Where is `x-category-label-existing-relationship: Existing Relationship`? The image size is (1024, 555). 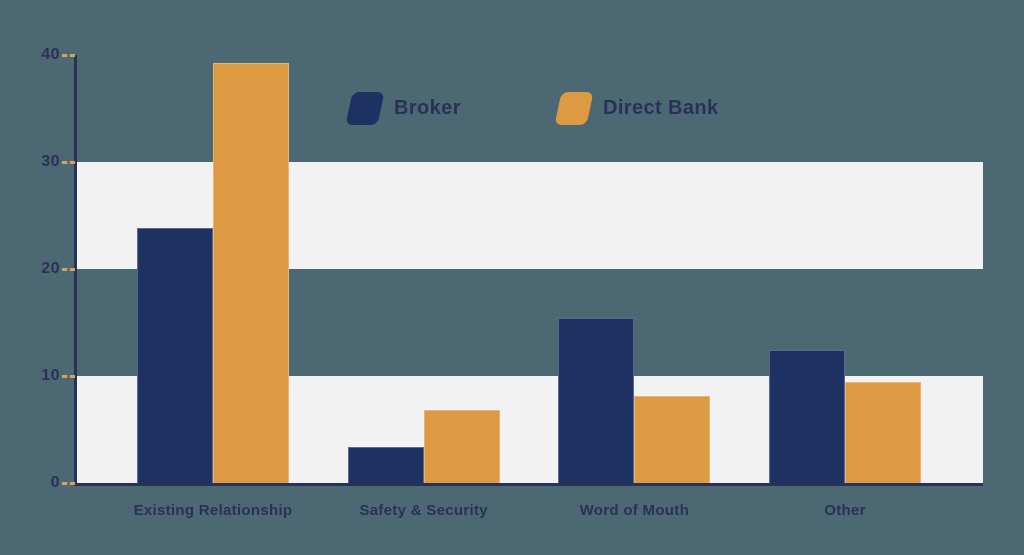 x-category-label-existing-relationship: Existing Relationship is located at coordinates (213, 510).